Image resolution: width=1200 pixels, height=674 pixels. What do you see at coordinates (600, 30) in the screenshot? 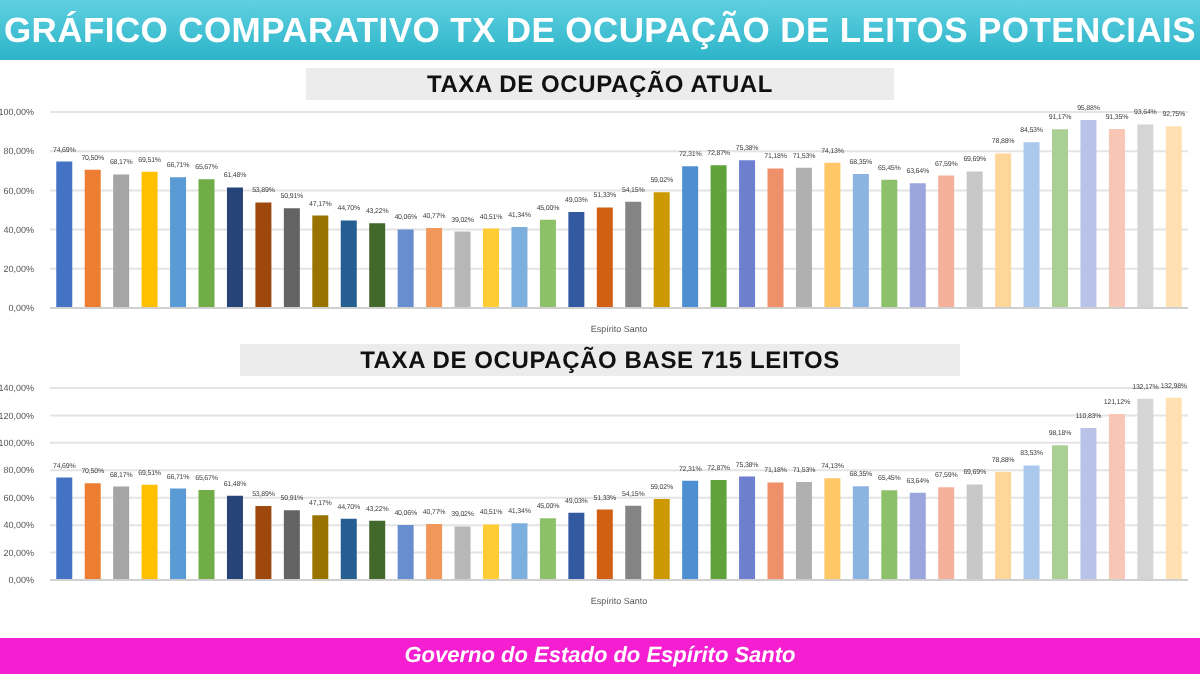
I see `chart-title: GRÁFICO COMPARATIVO TX DE OCUPAÇÃO DE LEITOS POTENCIAIS` at bounding box center [600, 30].